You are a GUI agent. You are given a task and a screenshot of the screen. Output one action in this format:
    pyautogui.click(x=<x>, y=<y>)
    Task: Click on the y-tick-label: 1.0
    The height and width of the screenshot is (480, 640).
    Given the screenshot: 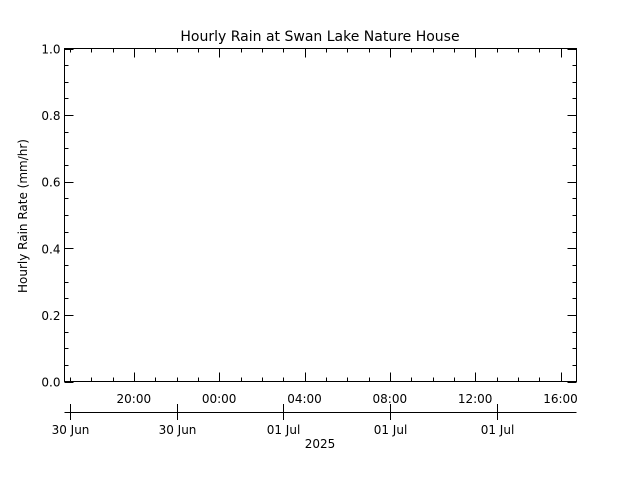 What is the action you would take?
    pyautogui.click(x=50, y=50)
    